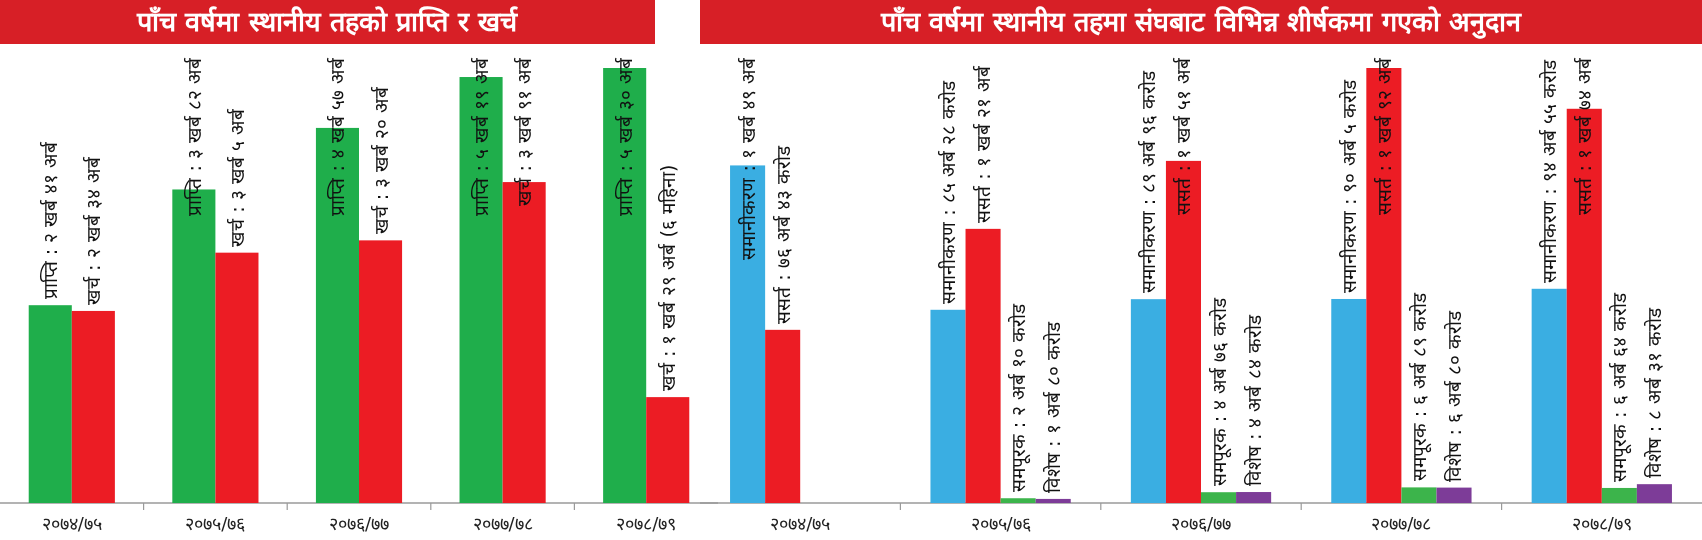 This screenshot has width=1702, height=540. Describe the element at coordinates (782, 234) in the screenshot. I see `data-label: ससर्त : ७६ अर्ब ४३ करोड` at that location.